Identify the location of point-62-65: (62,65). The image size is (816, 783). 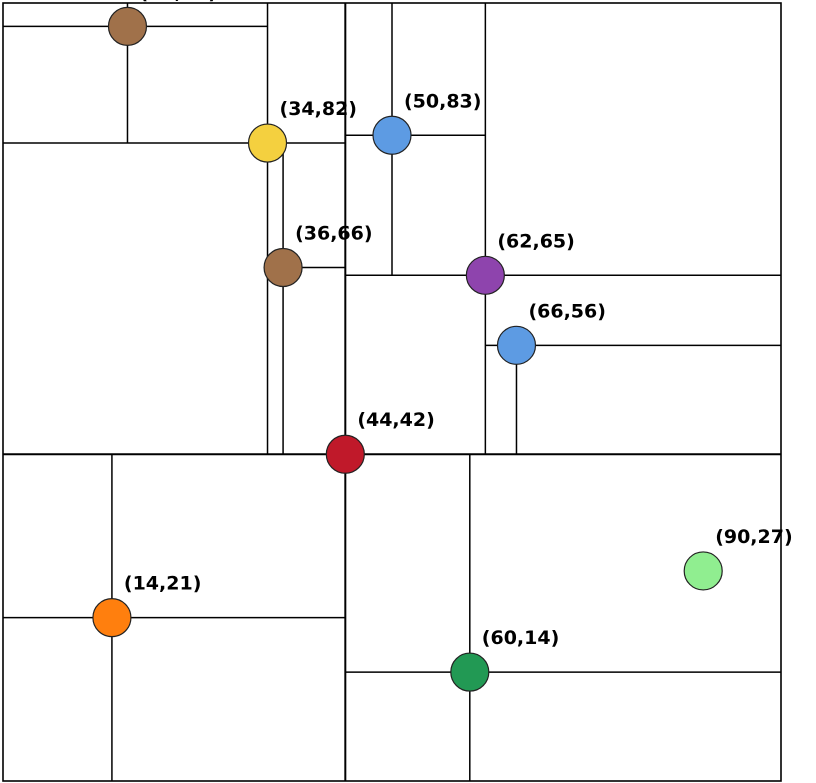
(520, 262).